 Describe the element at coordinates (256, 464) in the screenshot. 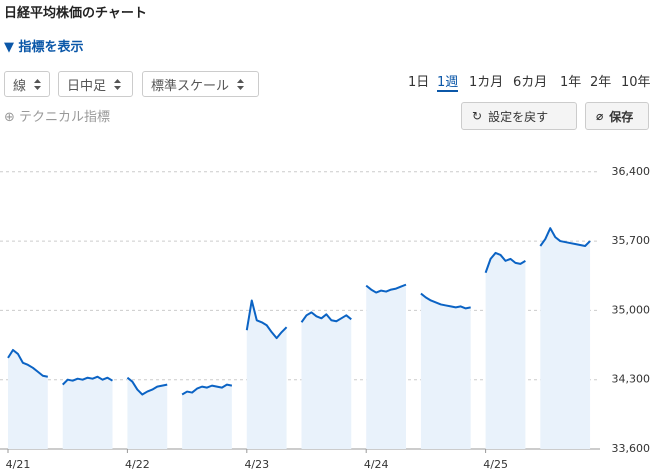

I see `x-tick-label: 4/23` at that location.